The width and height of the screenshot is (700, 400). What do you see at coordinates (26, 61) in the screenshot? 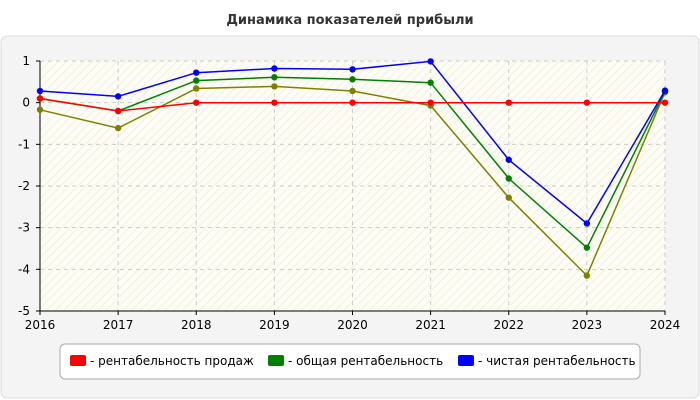
I see `y-tick-label: 1` at bounding box center [26, 61].